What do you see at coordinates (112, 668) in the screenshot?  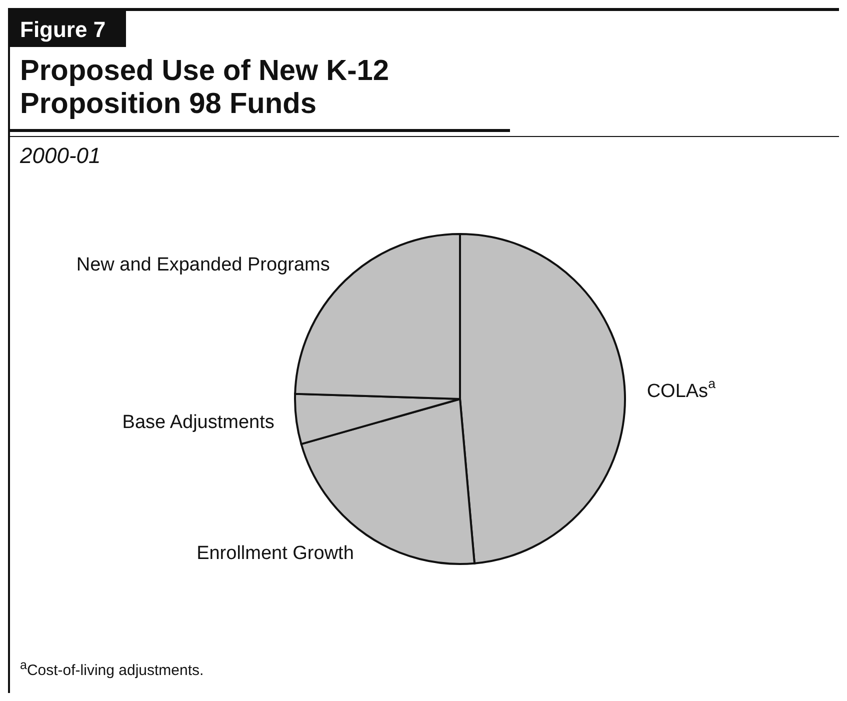 I see `text: $^{a}$Cost-of-living adjustments.` at bounding box center [112, 668].